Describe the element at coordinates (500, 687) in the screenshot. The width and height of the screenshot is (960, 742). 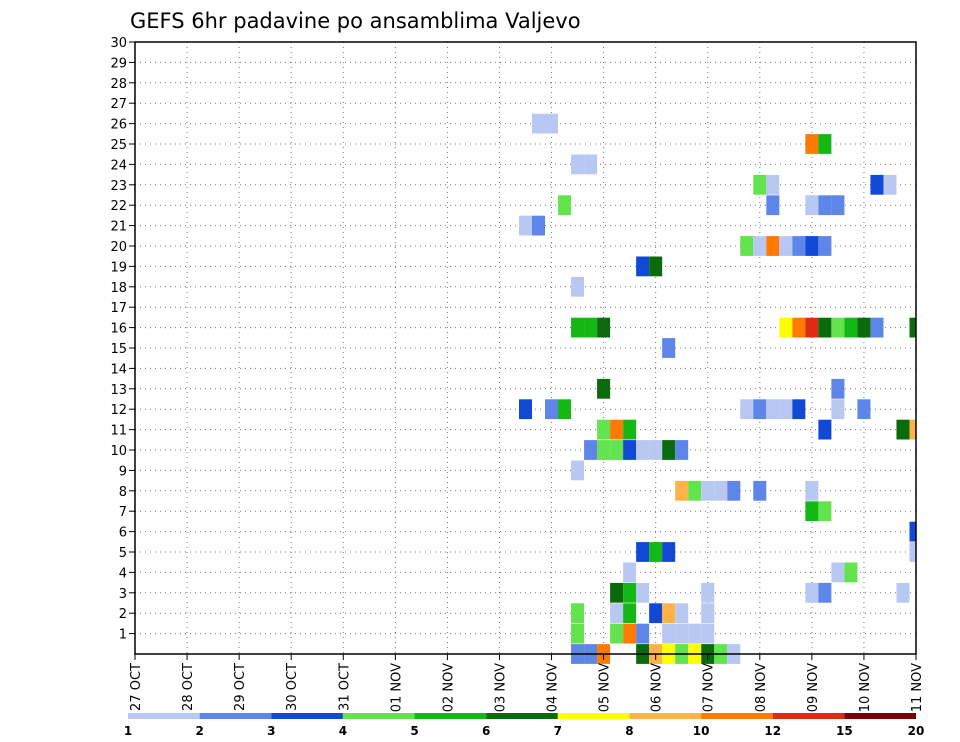
I see `x-tick-label: 03 NOV` at that location.